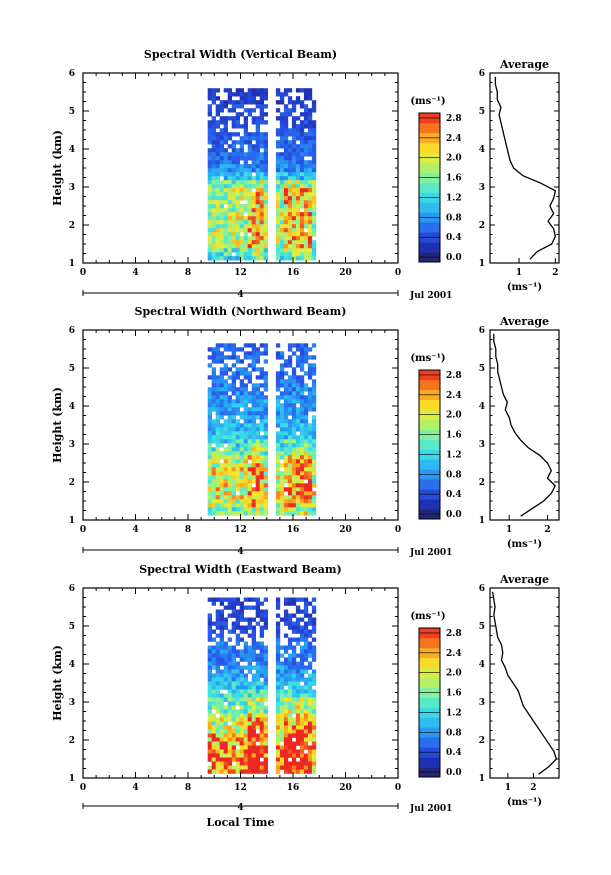  What do you see at coordinates (427, 101) in the screenshot?
I see `colorbar-unit: (ms⁻¹)` at bounding box center [427, 101].